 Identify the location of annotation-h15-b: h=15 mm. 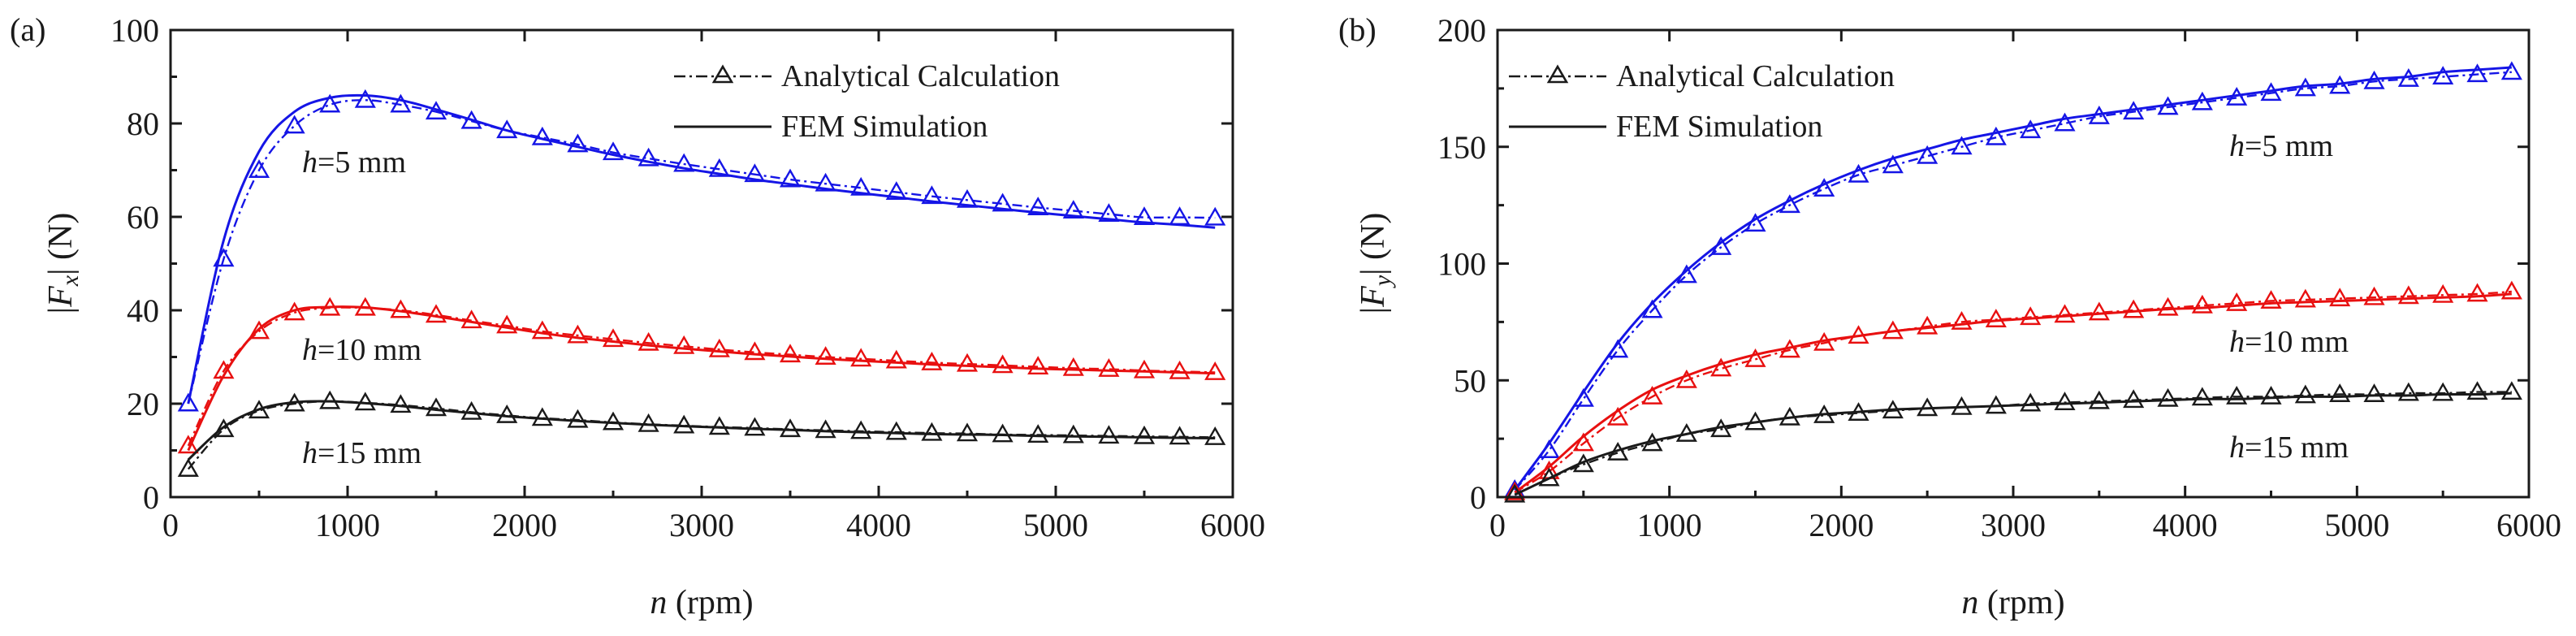
(2289, 447).